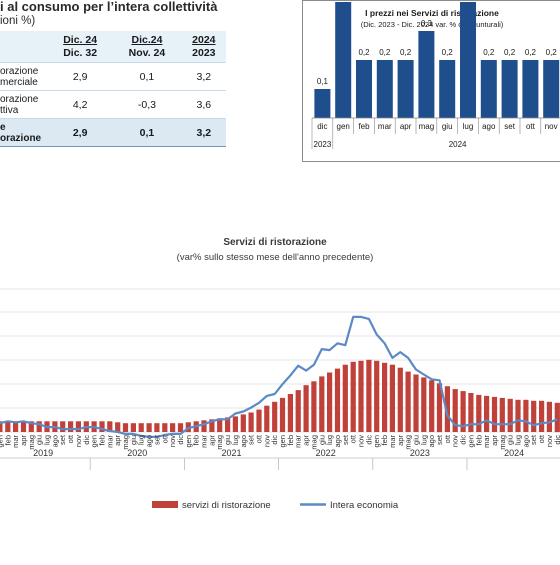  I want to click on mini-chart-title: I prezzi nei Servizi di ristorazione, so click(432, 13).